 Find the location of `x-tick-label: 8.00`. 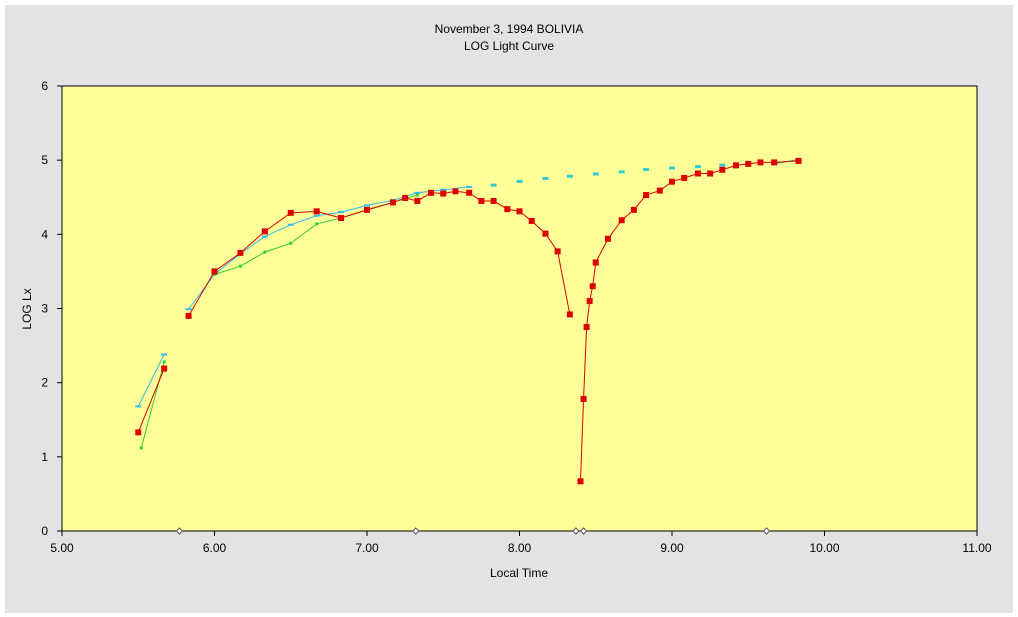

x-tick-label: 8.00 is located at coordinates (520, 548).